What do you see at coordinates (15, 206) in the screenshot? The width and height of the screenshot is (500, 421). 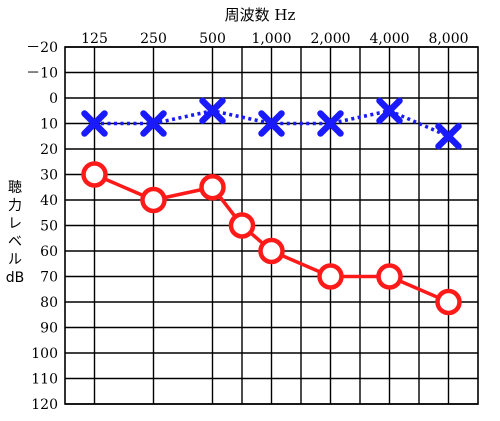 I see `y-axis-label-char: 力` at bounding box center [15, 206].